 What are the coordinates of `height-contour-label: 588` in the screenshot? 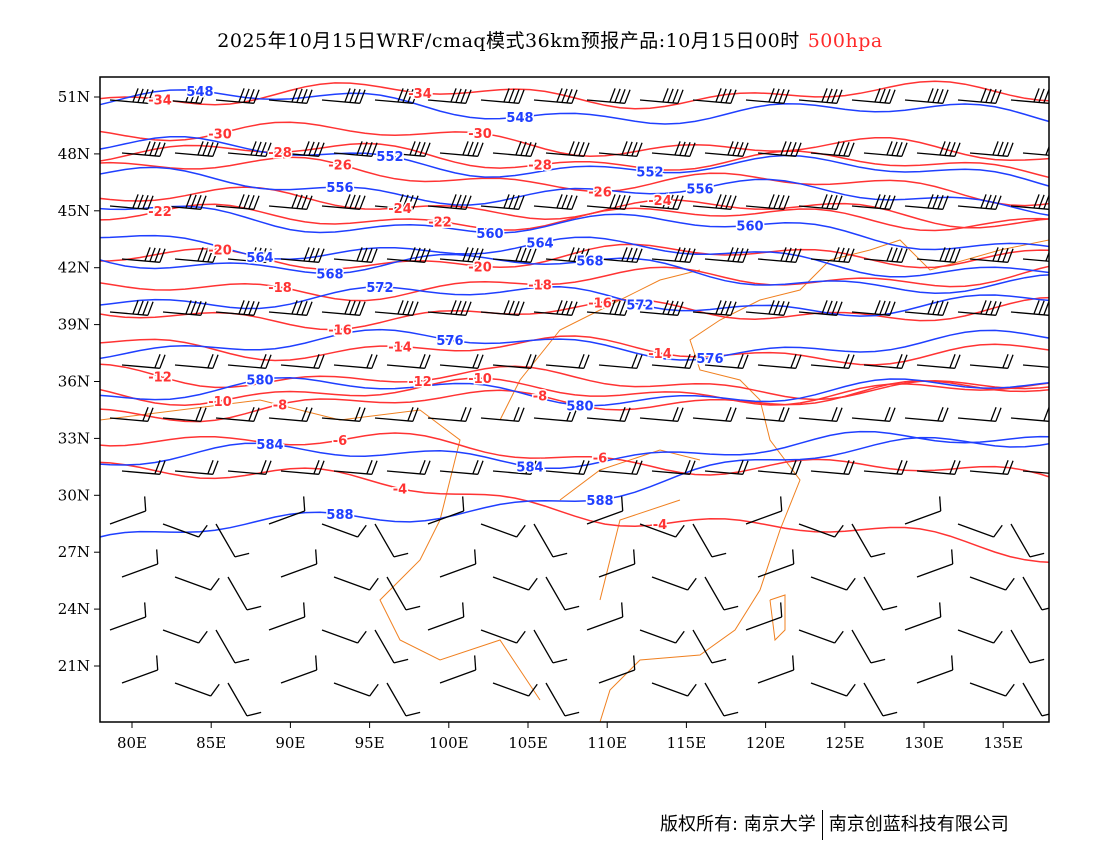 It's located at (339, 515).